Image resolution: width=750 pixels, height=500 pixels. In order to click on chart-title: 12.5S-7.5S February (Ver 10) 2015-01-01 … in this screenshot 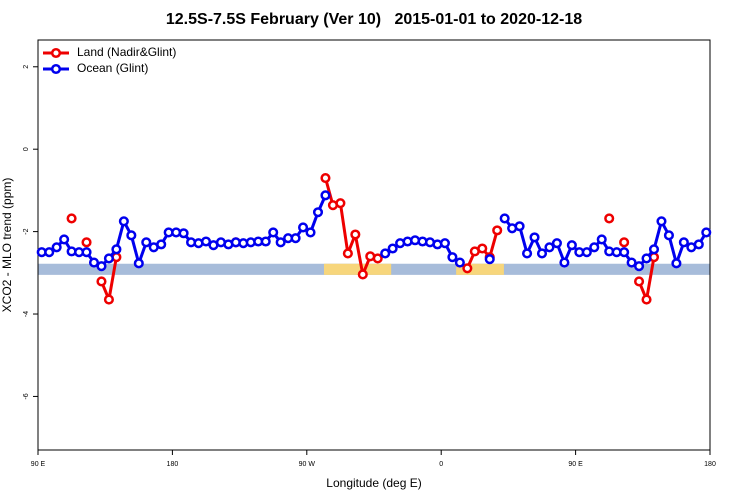, I will do `click(374, 19)`.